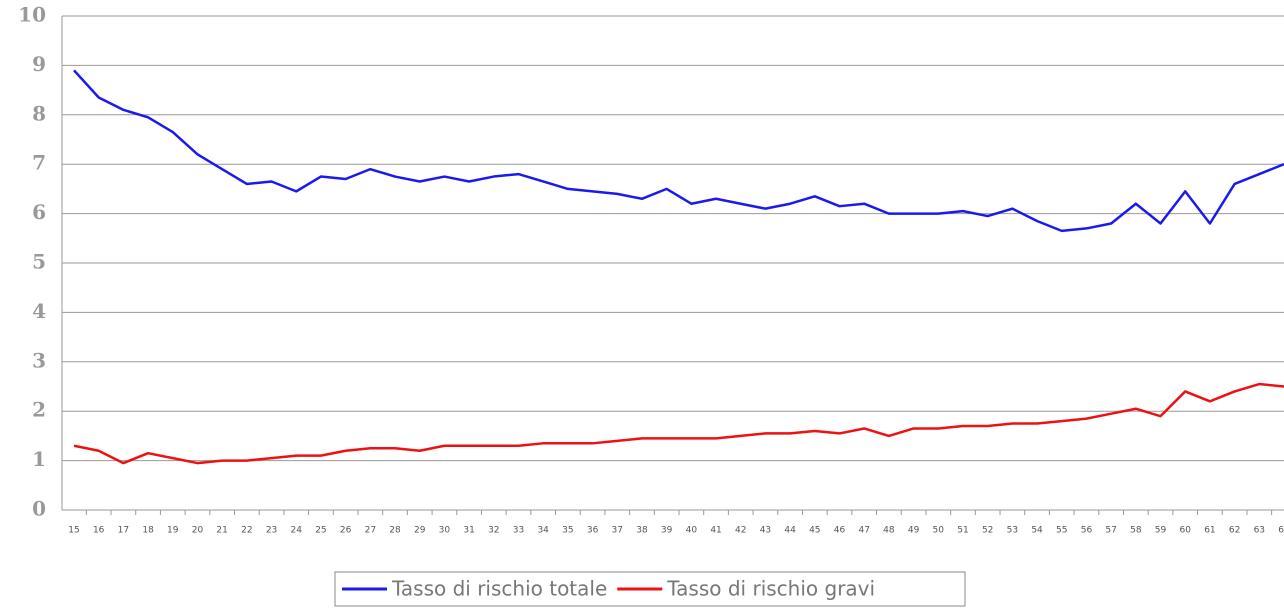 This screenshot has height=608, width=1284. Describe the element at coordinates (39, 459) in the screenshot. I see `y-tick-label: 1` at that location.